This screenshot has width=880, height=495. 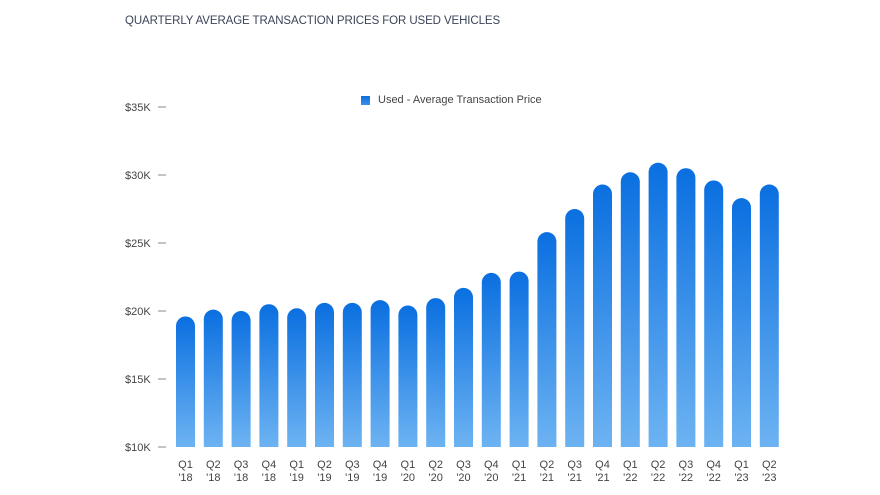 What do you see at coordinates (138, 108) in the screenshot?
I see `y-tick-label: $35K` at bounding box center [138, 108].